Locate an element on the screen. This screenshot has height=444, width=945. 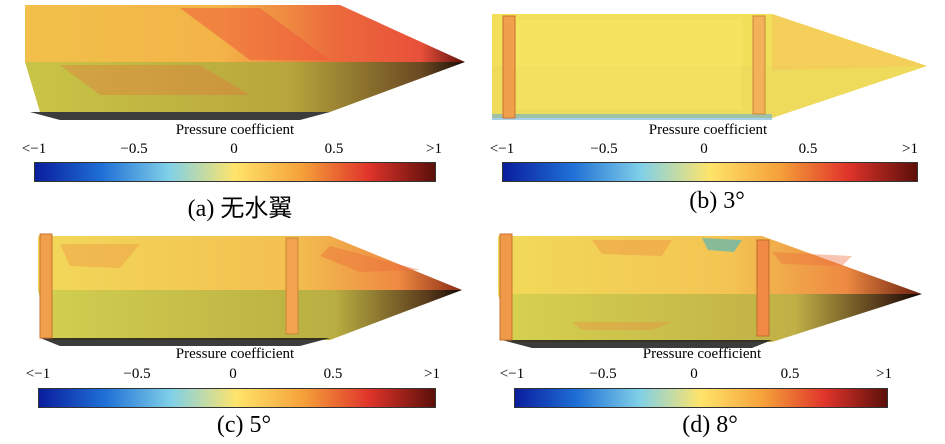
panel-caption: (c) 5° is located at coordinates (244, 425).